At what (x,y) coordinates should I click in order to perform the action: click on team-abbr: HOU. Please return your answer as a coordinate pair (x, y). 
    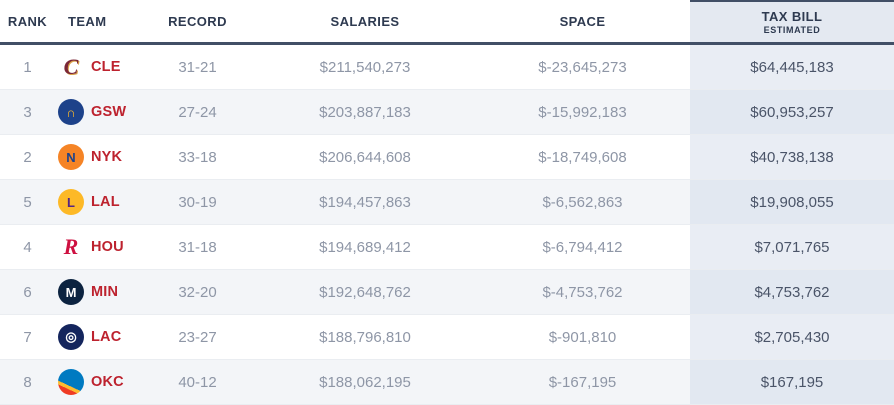
    Looking at the image, I should click on (107, 247).